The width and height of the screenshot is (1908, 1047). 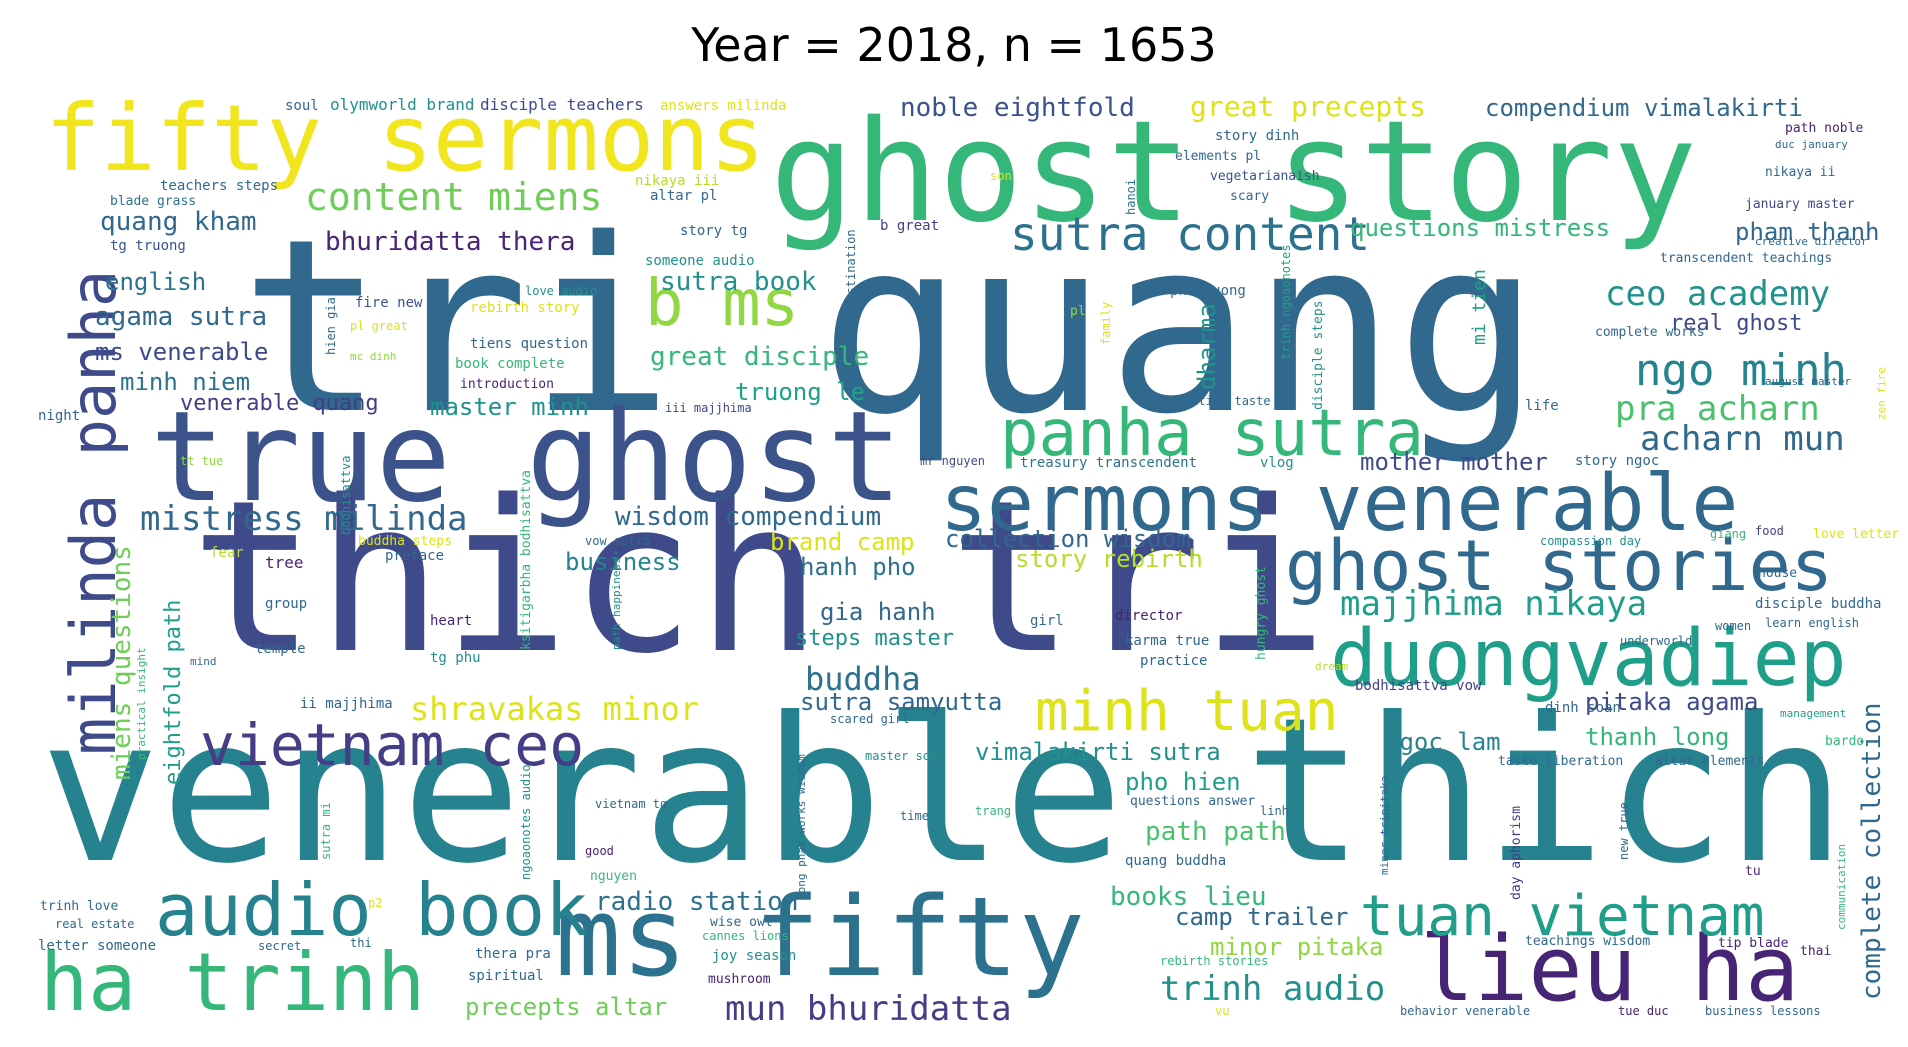 I want to click on word-duc-january: duc january, so click(x=1811, y=144).